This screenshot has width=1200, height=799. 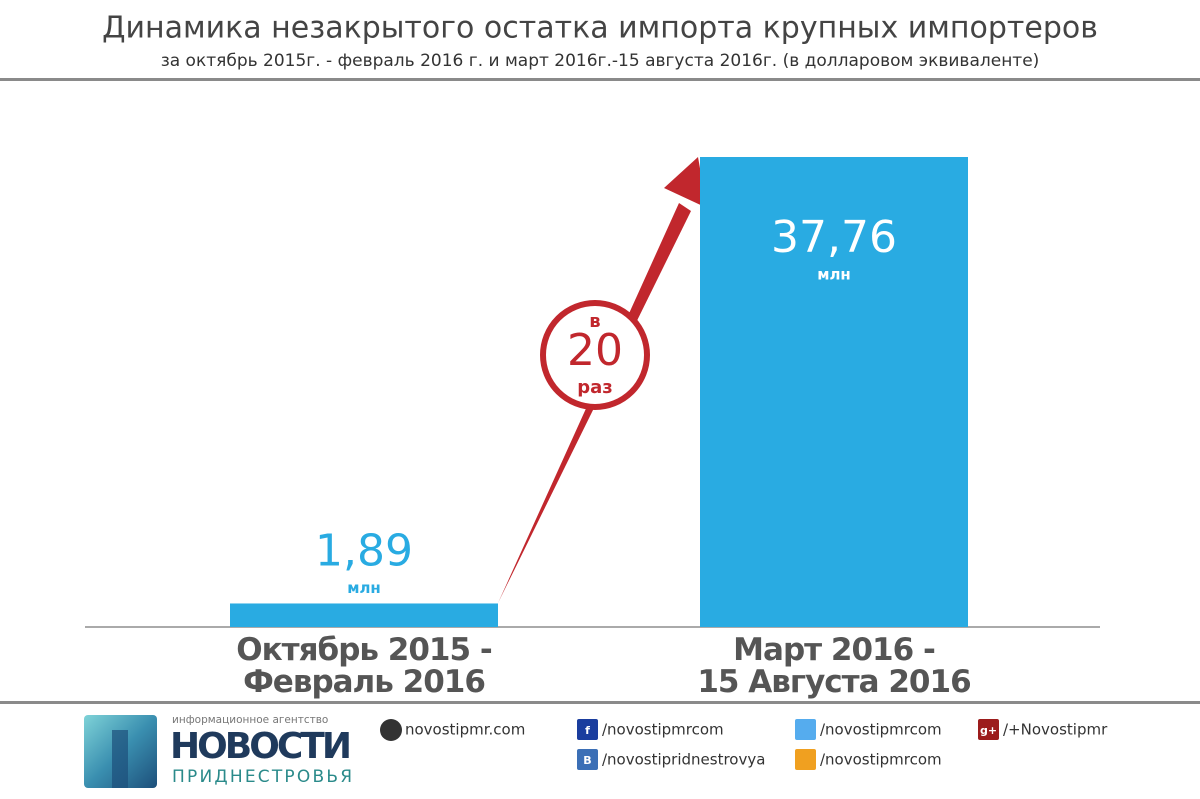 What do you see at coordinates (600, 79) in the screenshot?
I see `header-rule` at bounding box center [600, 79].